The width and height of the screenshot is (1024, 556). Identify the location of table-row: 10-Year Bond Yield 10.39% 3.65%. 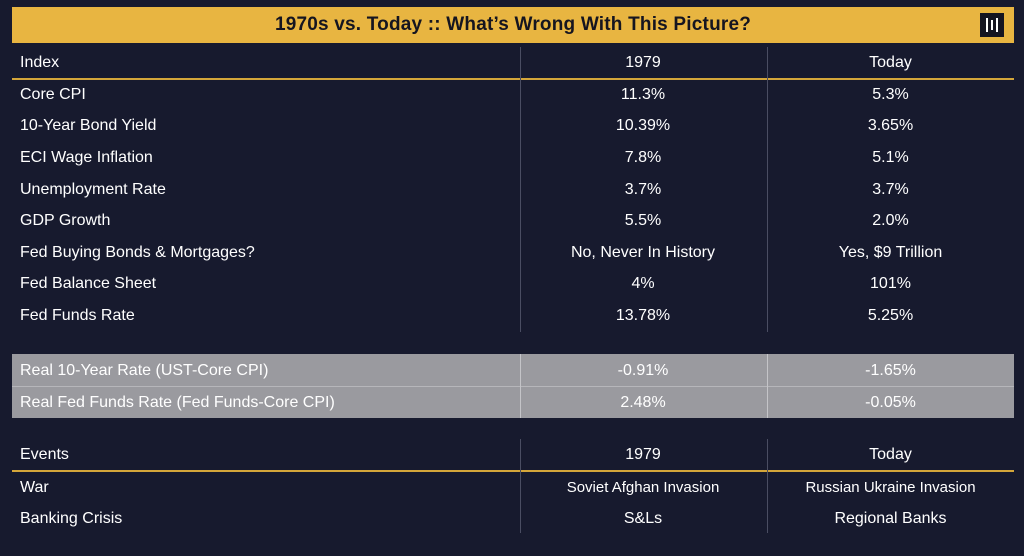
(513, 125).